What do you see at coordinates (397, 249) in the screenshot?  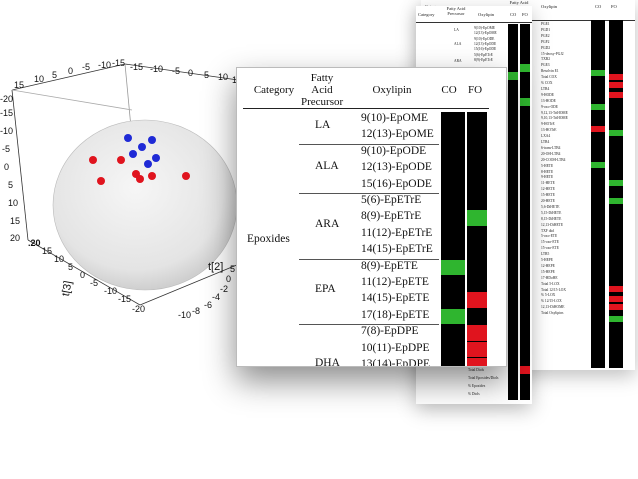 I see `oxylipin-cell: 14(15)-EpETrE` at bounding box center [397, 249].